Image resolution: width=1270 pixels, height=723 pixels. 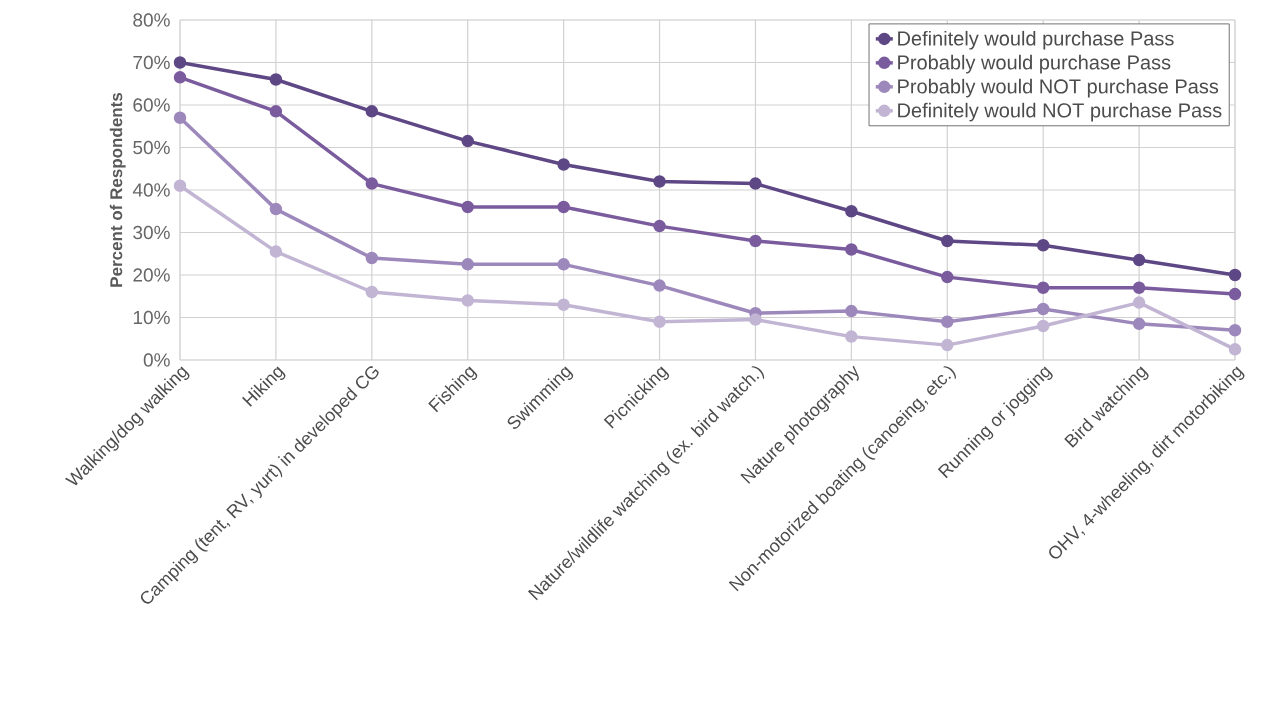 What do you see at coordinates (1058, 88) in the screenshot?
I see `legend-label: Probably would NOT purchase Pass` at bounding box center [1058, 88].